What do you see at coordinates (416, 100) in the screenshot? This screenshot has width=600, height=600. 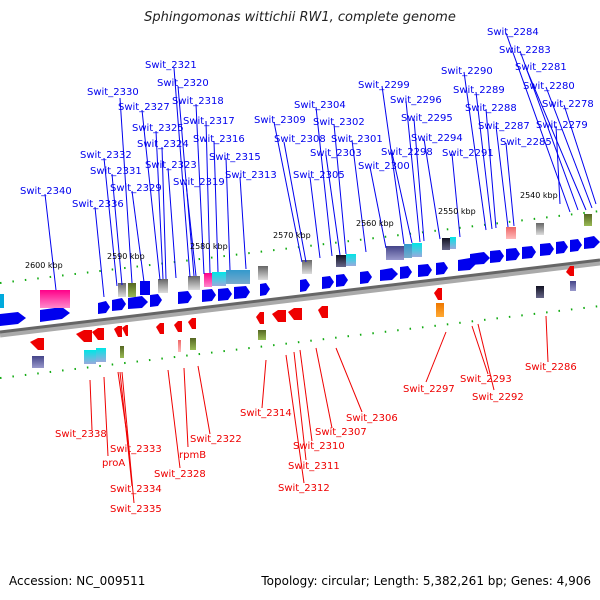 I see `gene-label: Swit_2296` at bounding box center [416, 100].